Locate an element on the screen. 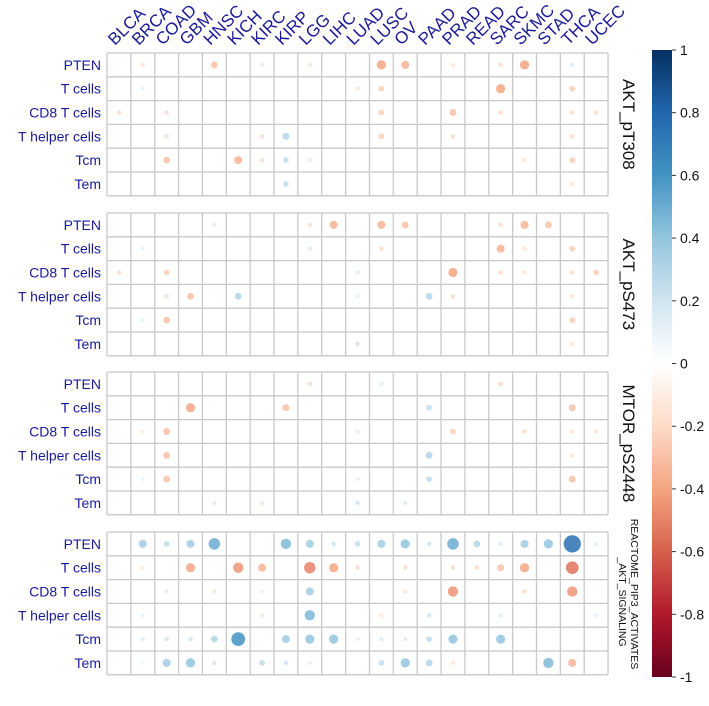 The height and width of the screenshot is (706, 709). colorbar-tick-label: -1 is located at coordinates (686, 677).